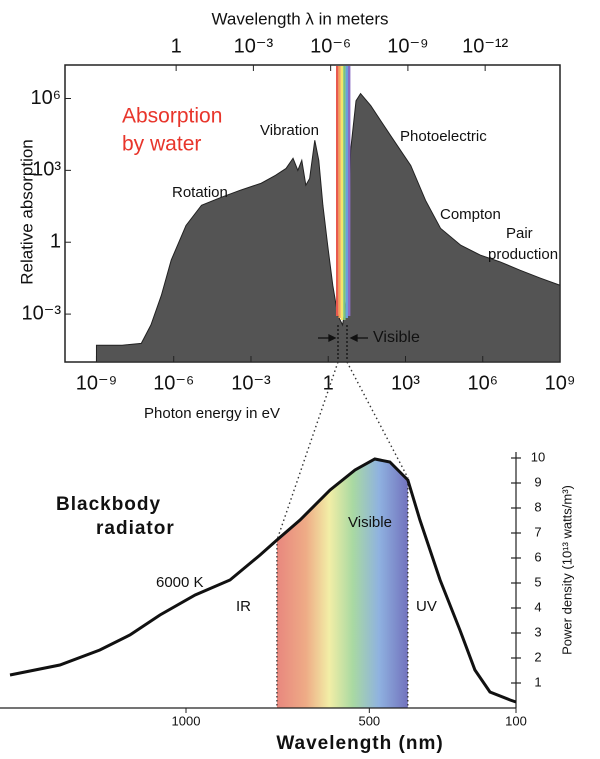 This screenshot has width=600, height=759. What do you see at coordinates (108, 504) in the screenshot?
I see `chart-title: Blackbody` at bounding box center [108, 504].